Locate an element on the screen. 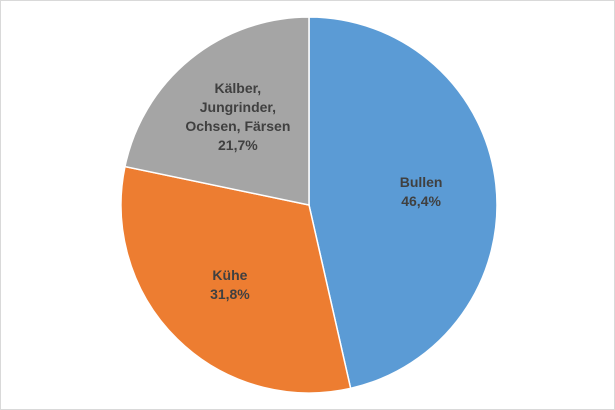 The height and width of the screenshot is (410, 615). slice-label: Bullen 46,4% is located at coordinates (421, 192).